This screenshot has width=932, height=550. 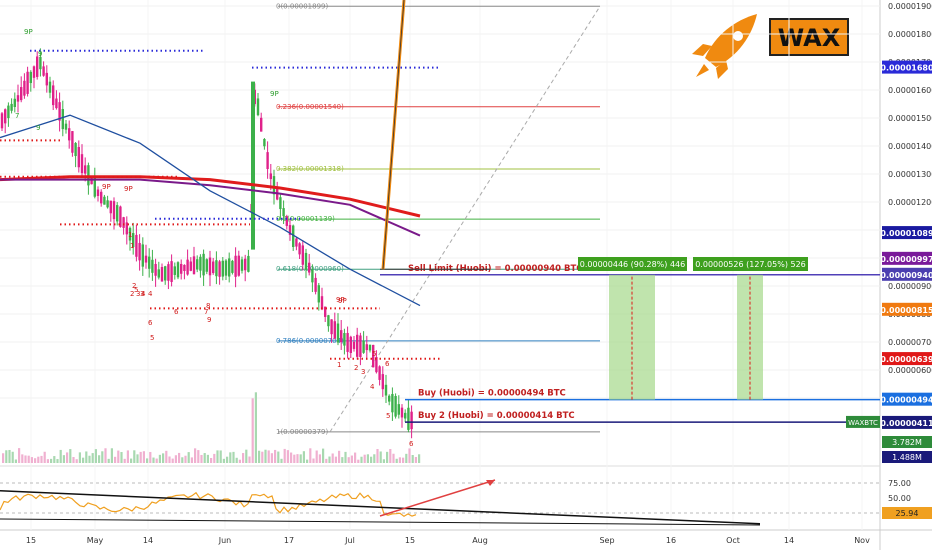 What do you see at coordinates (862, 540) in the screenshot?
I see `time-tick-label: Nov` at bounding box center [862, 540].